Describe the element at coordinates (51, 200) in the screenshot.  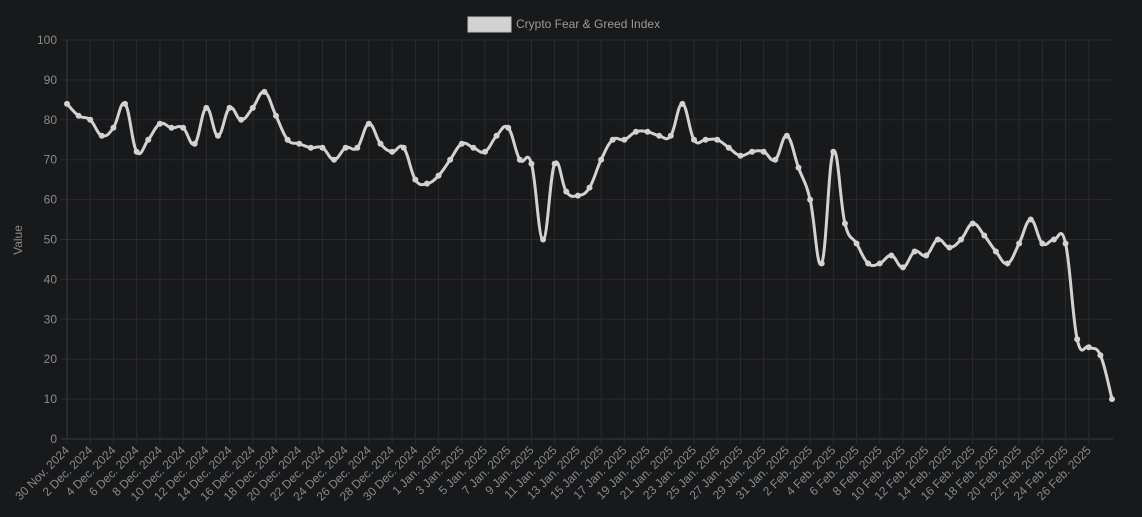
I see `y-tick-label: 60` at that location.